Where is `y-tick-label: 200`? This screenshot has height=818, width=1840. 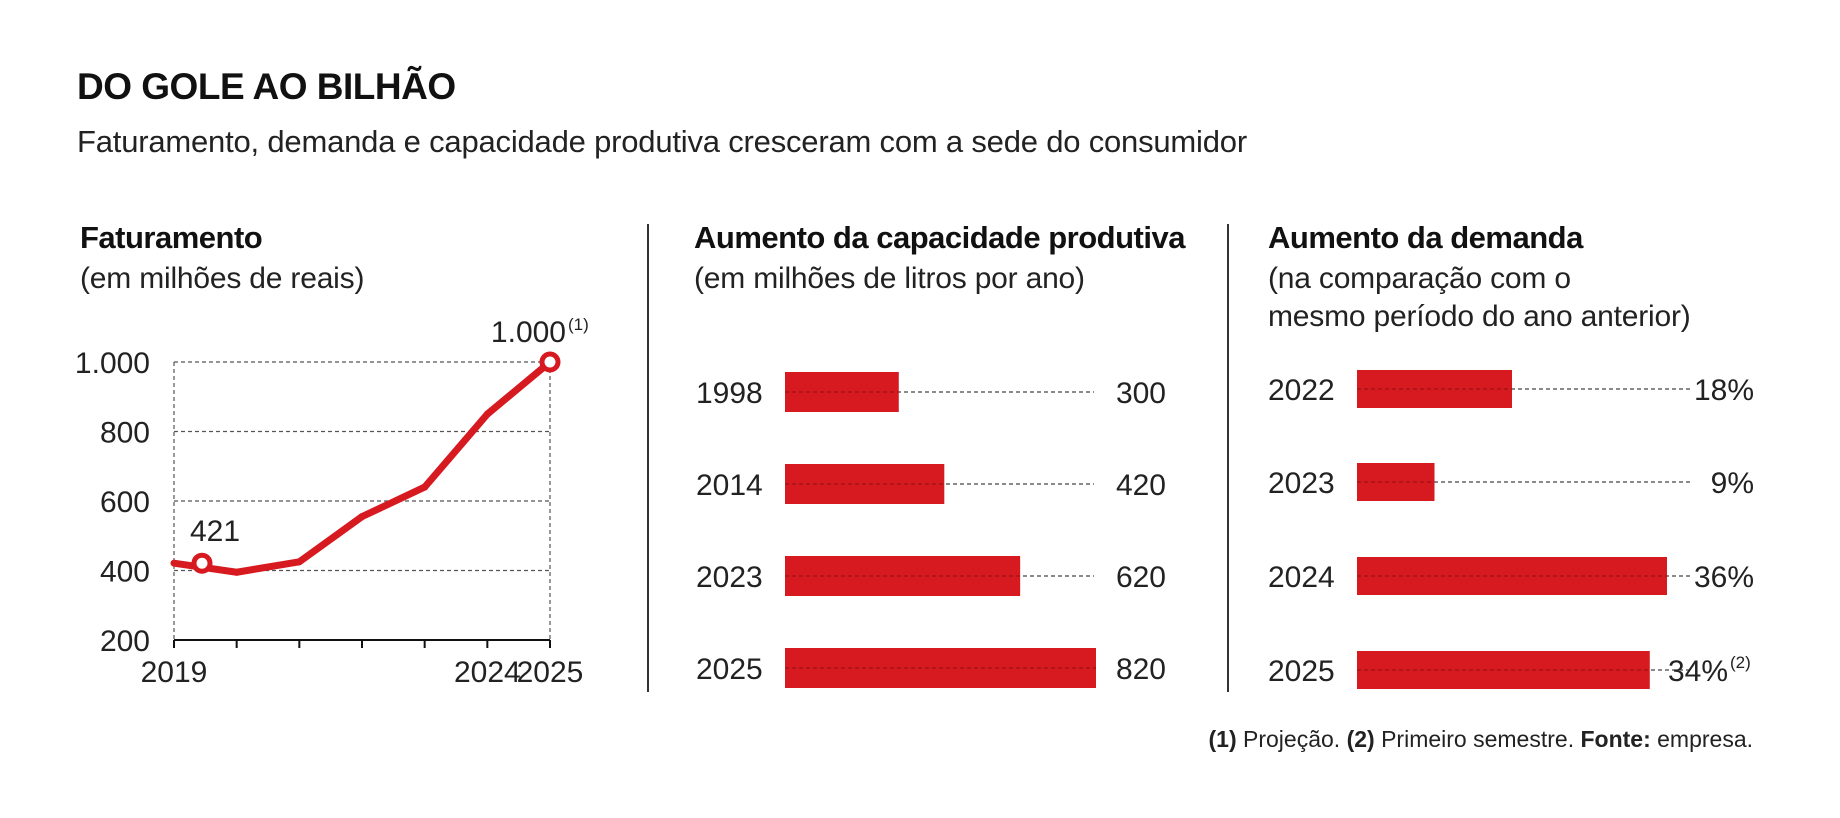
y-tick-label: 200 is located at coordinates (125, 641).